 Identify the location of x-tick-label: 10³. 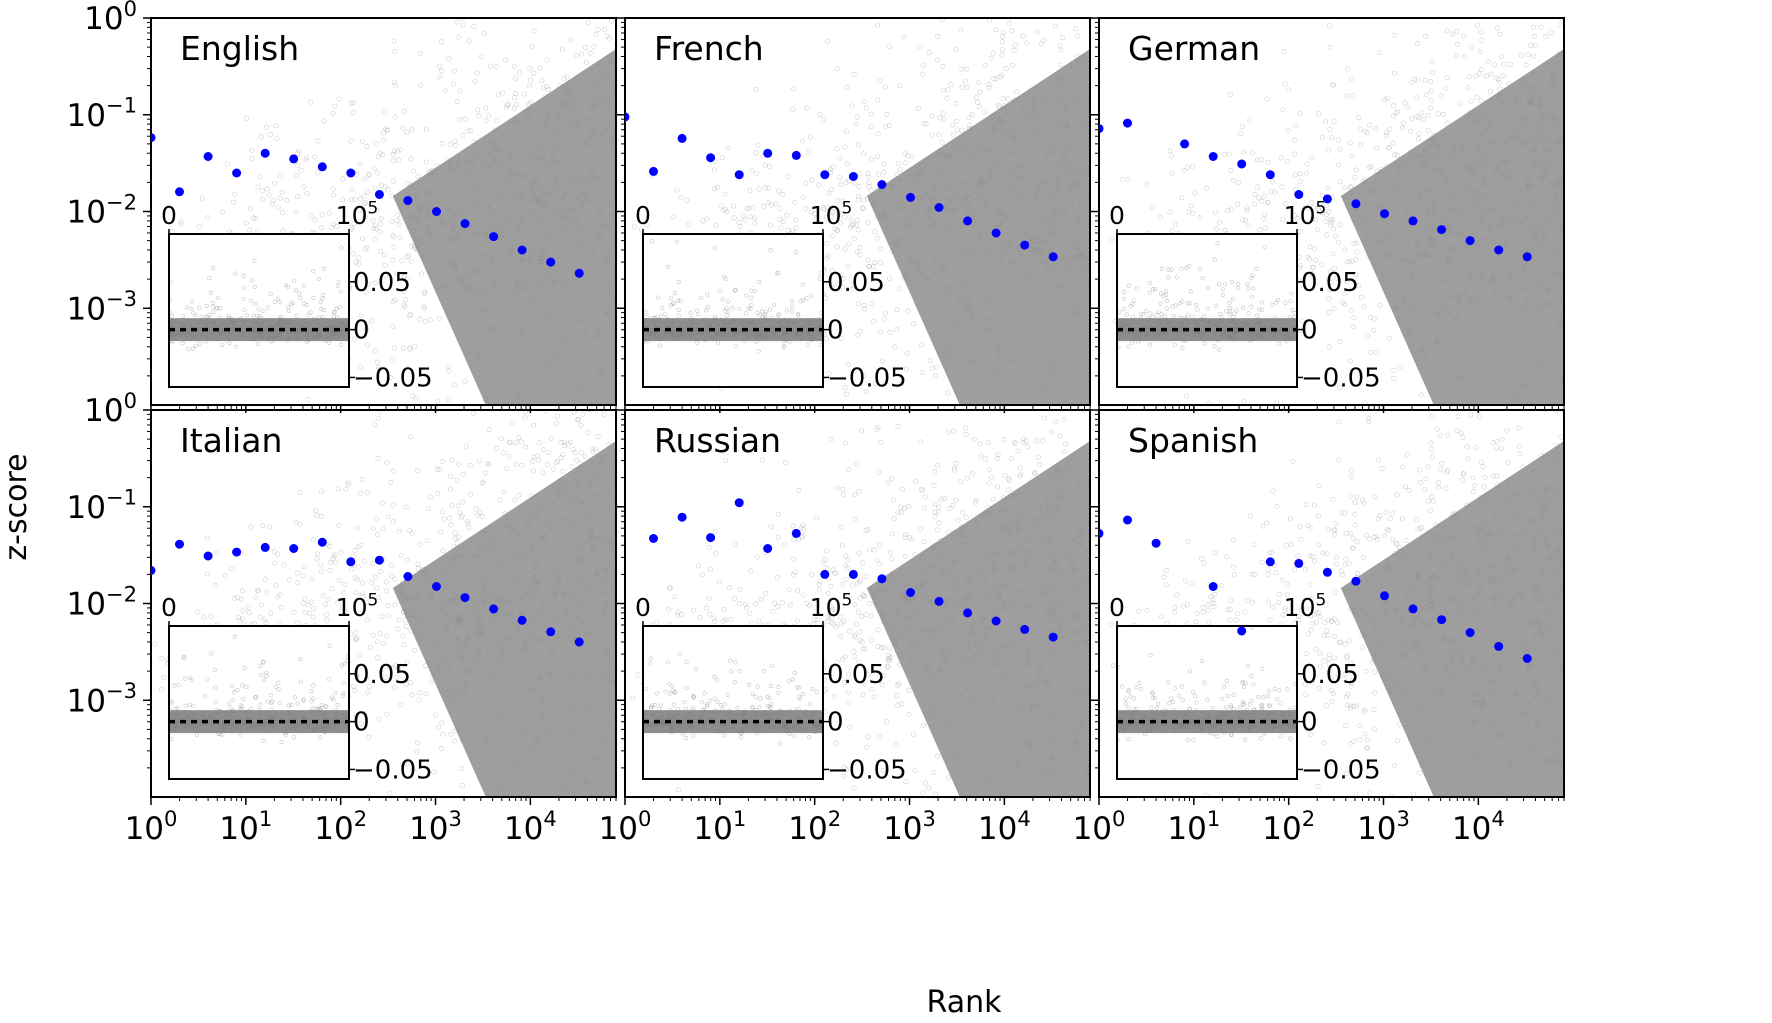
(909, 826).